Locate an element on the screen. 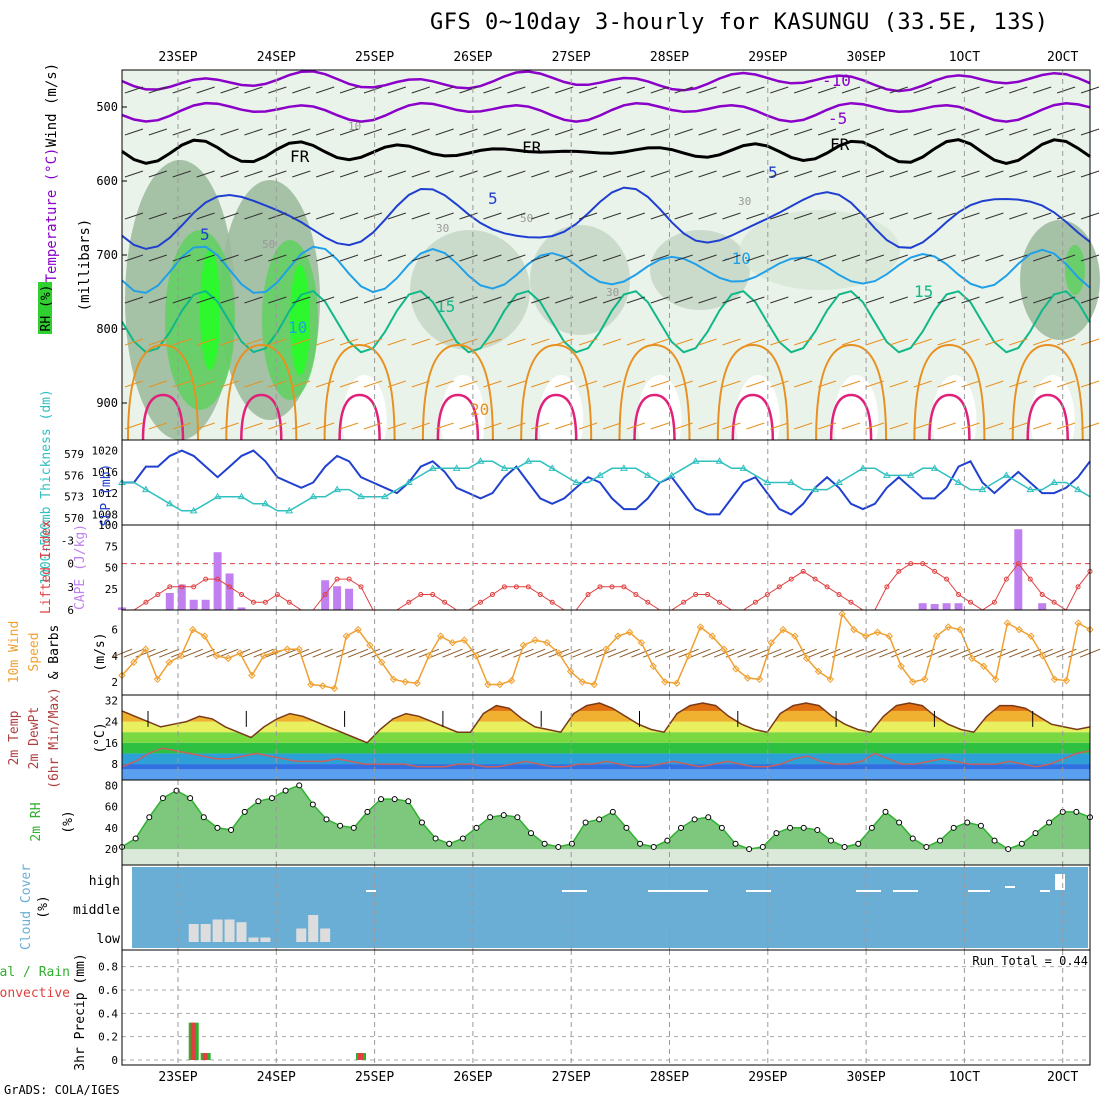 This screenshot has height=1100, width=1100. date-label-bottom: 2OCT is located at coordinates (1062, 1077).